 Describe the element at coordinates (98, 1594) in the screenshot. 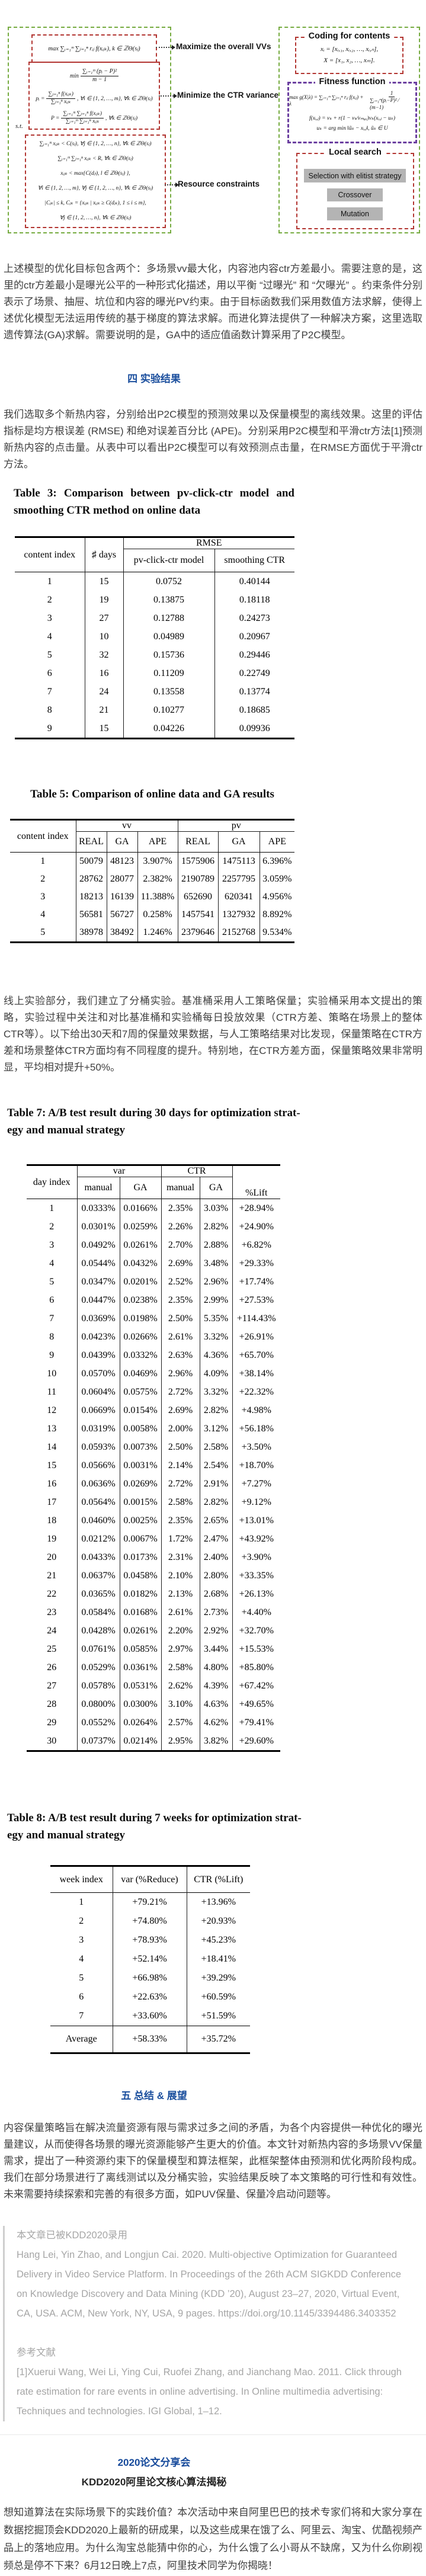

I see `table-cell: 0.0365%` at that location.